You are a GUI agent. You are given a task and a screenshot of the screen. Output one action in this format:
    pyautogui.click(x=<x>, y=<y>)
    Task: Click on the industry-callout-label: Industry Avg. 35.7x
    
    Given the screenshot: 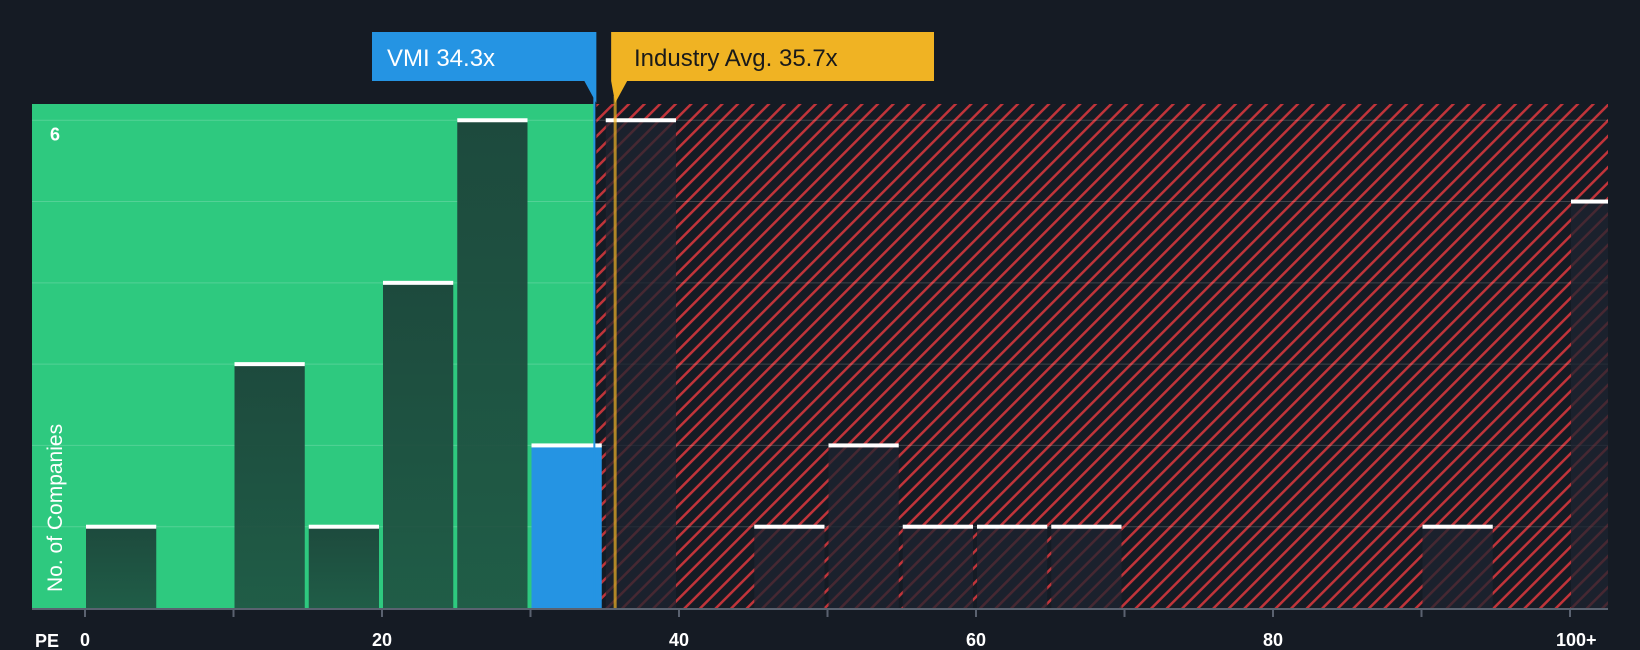 What is the action you would take?
    pyautogui.click(x=736, y=58)
    